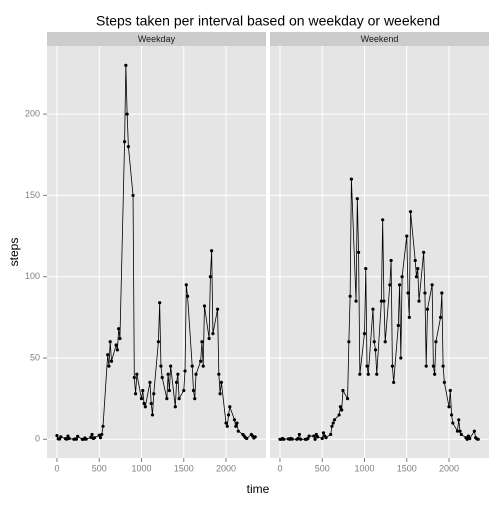 Image resolution: width=504 pixels, height=509 pixels. I want to click on y-tick-label: 150, so click(32, 195).